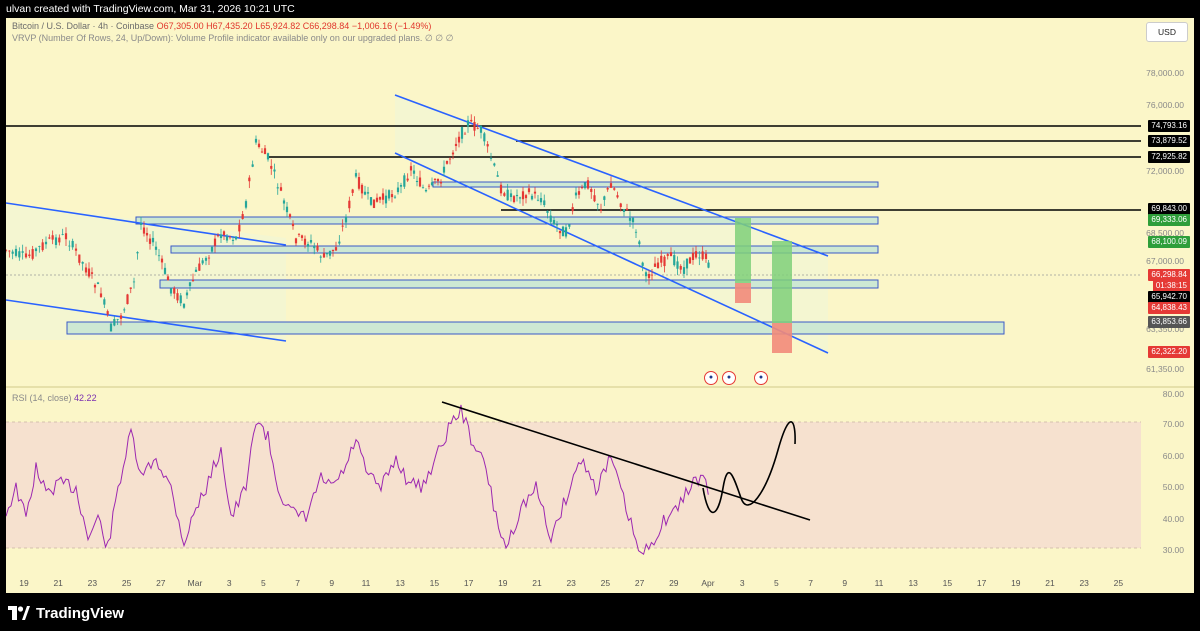  I want to click on channel-upper-left, so click(146, 224).